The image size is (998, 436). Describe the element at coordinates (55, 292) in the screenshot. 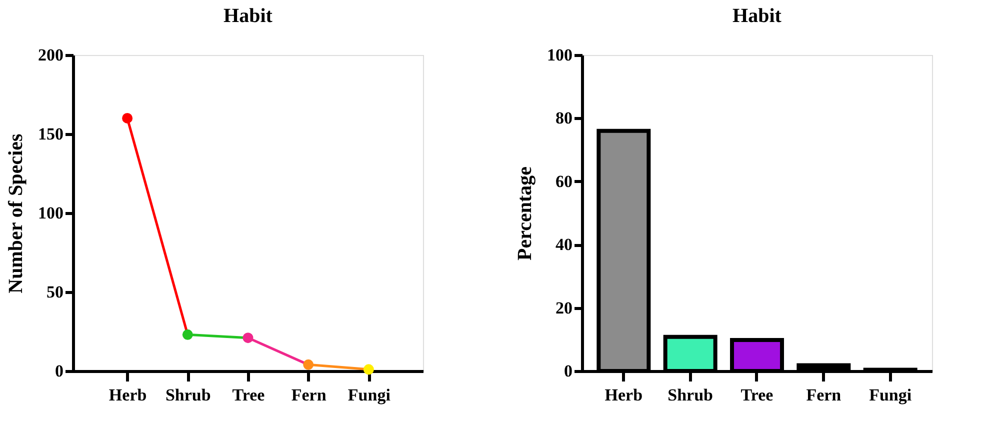

I see `y-tick-label: 50` at that location.